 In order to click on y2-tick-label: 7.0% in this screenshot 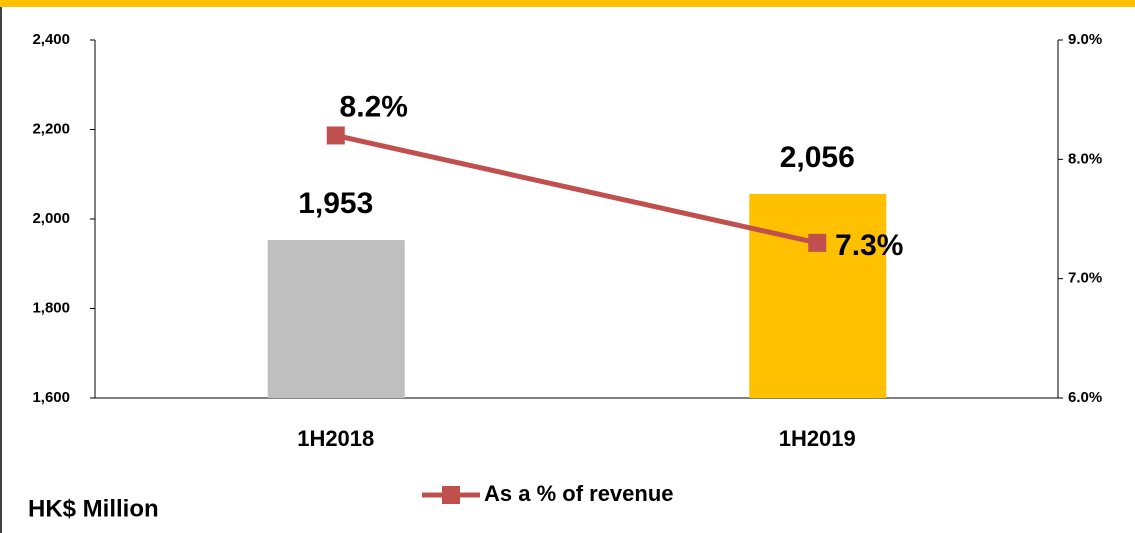, I will do `click(1085, 278)`.